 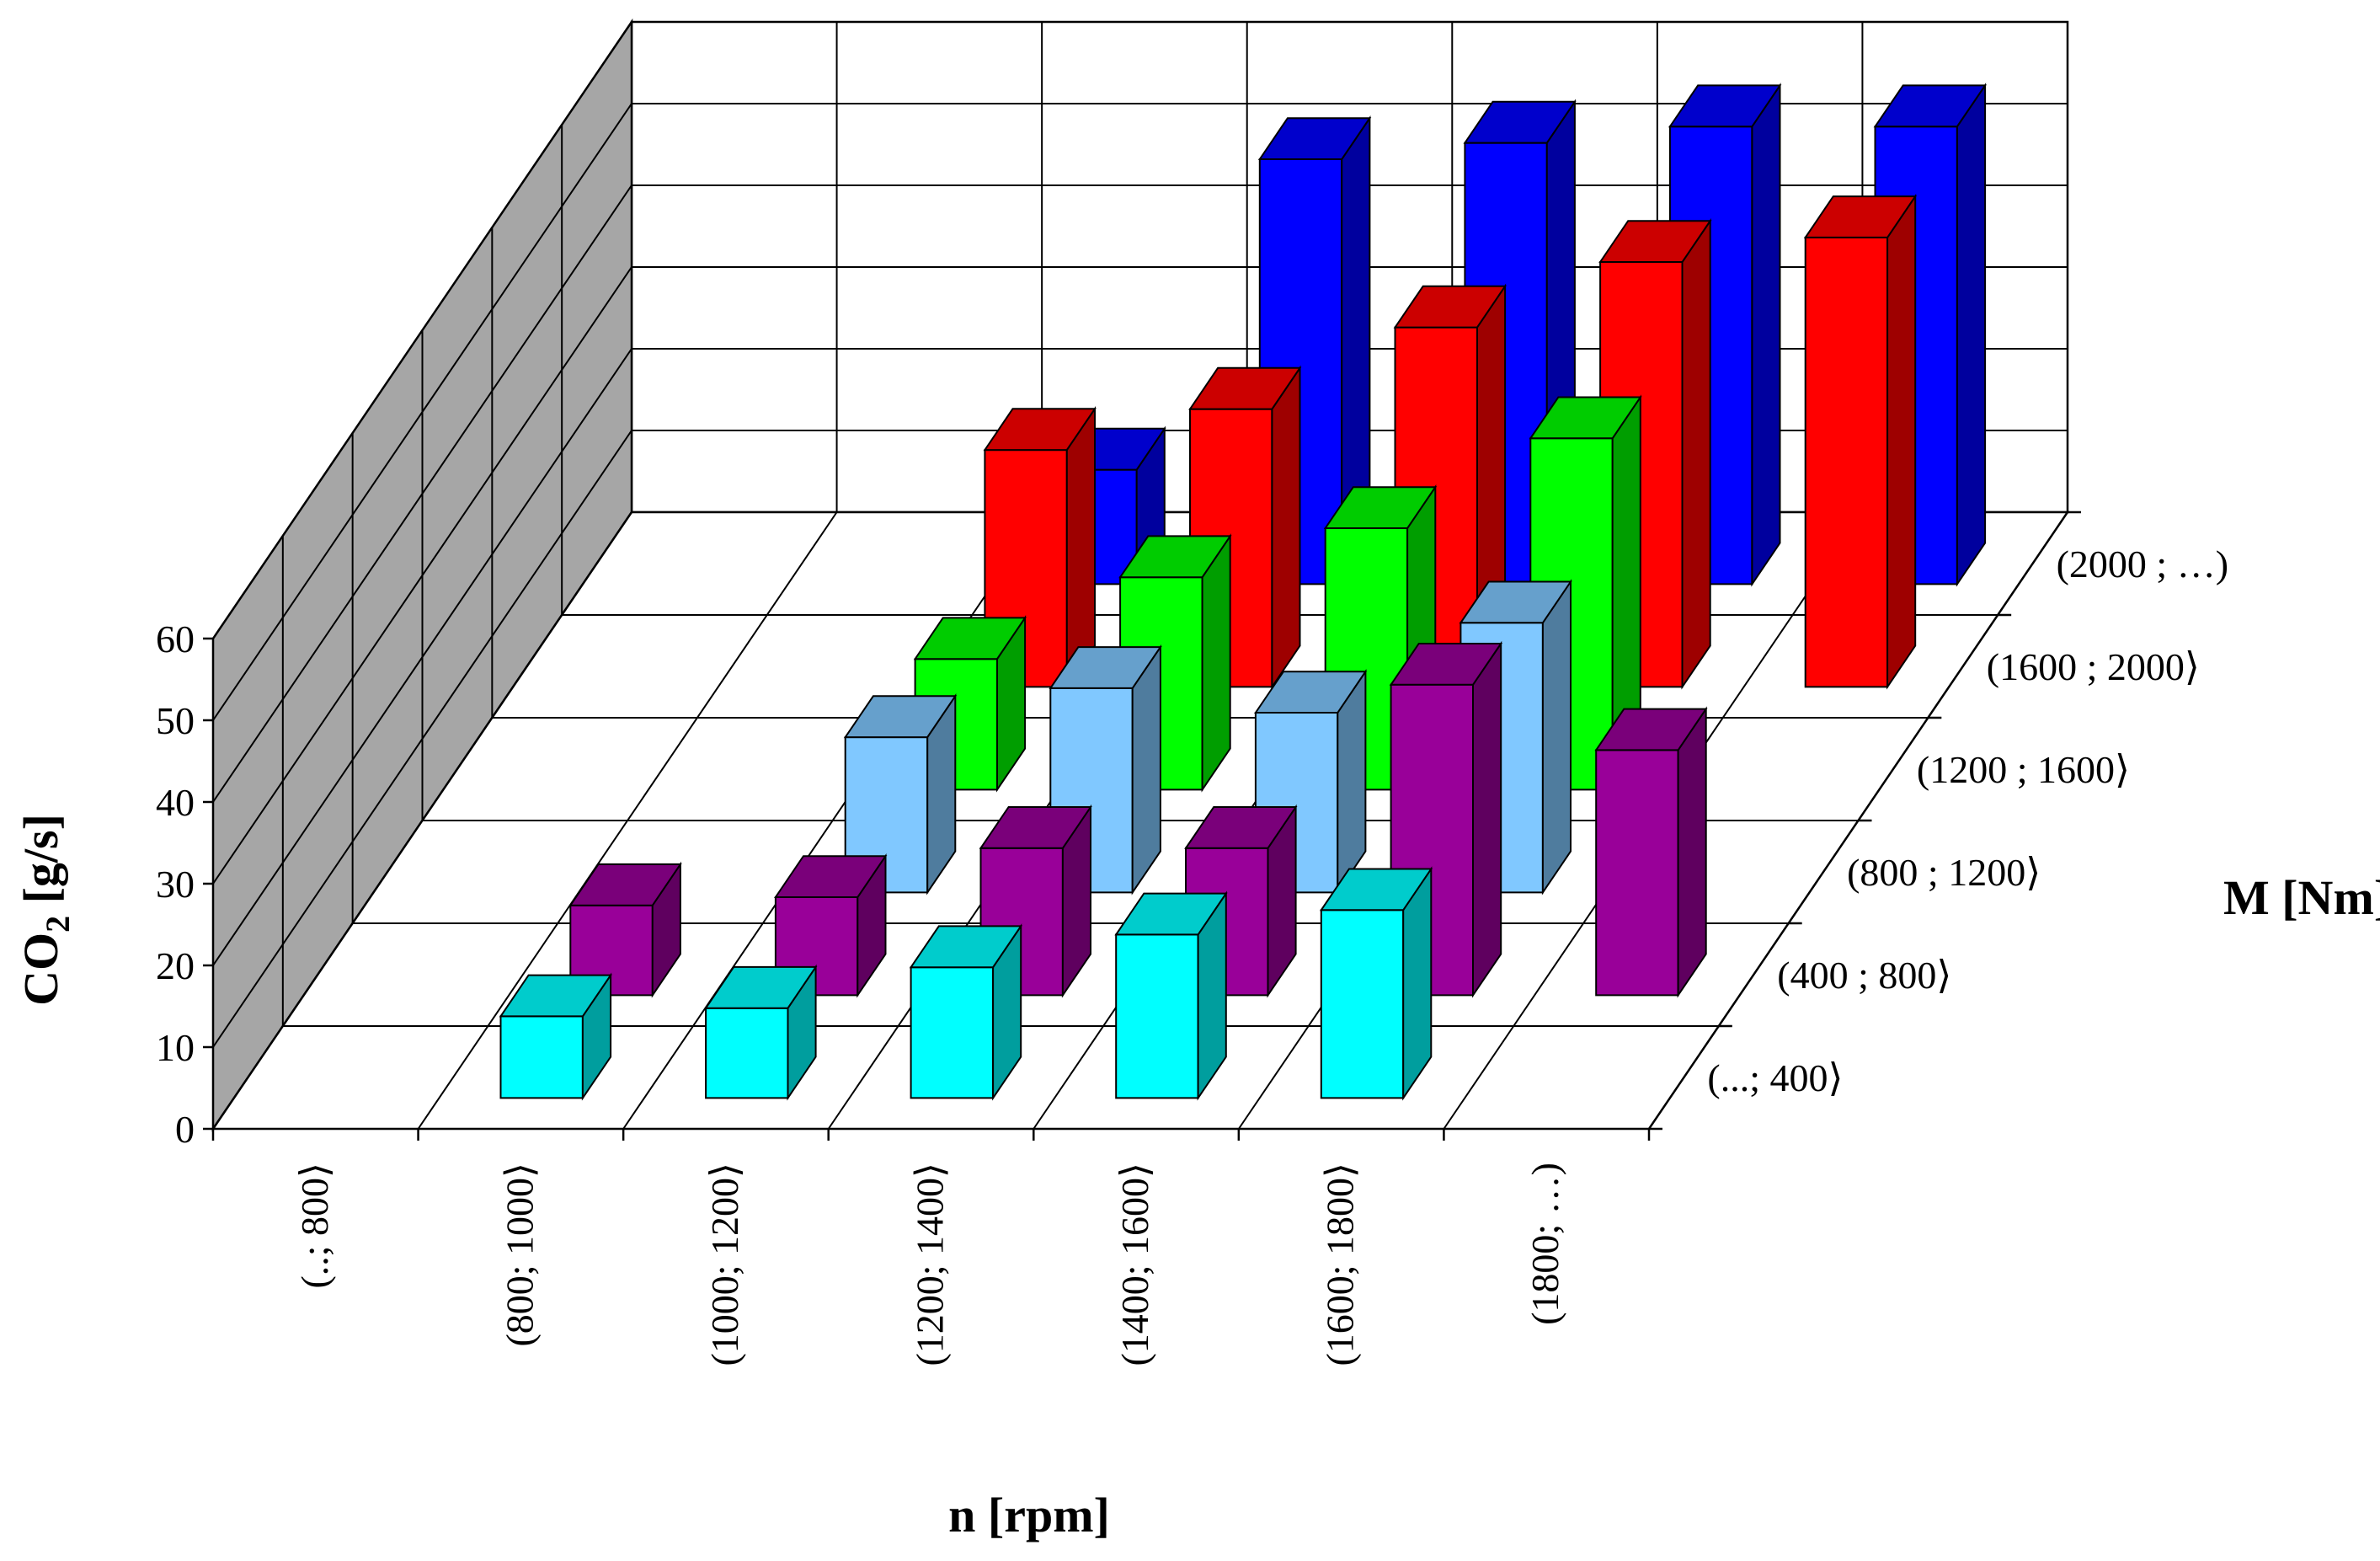 I want to click on z-tick-label: (...; 400⟩, so click(x=1775, y=1077).